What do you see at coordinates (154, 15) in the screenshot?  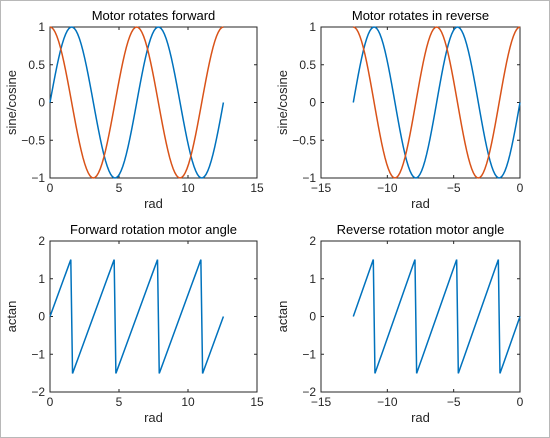 I see `chart-title: Motor rotates forward` at bounding box center [154, 15].